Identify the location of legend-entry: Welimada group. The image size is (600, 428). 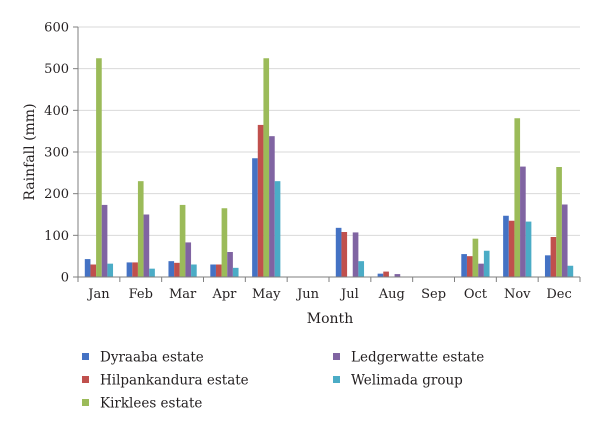
(407, 381).